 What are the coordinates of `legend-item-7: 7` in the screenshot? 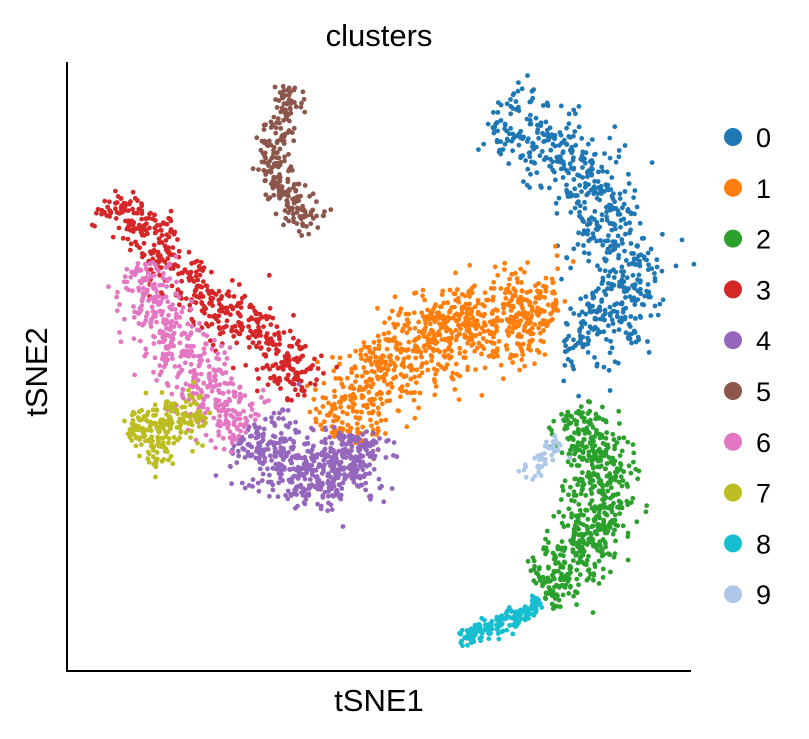 It's located at (747, 494).